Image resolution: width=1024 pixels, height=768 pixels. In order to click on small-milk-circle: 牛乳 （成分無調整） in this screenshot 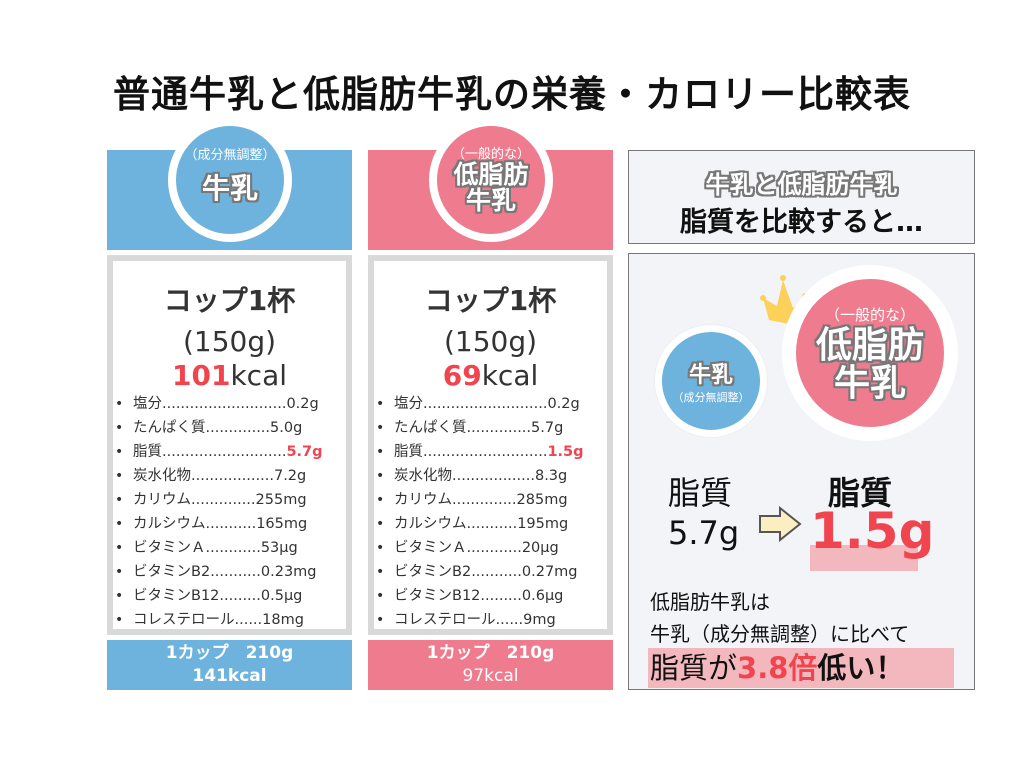, I will do `click(711, 381)`.